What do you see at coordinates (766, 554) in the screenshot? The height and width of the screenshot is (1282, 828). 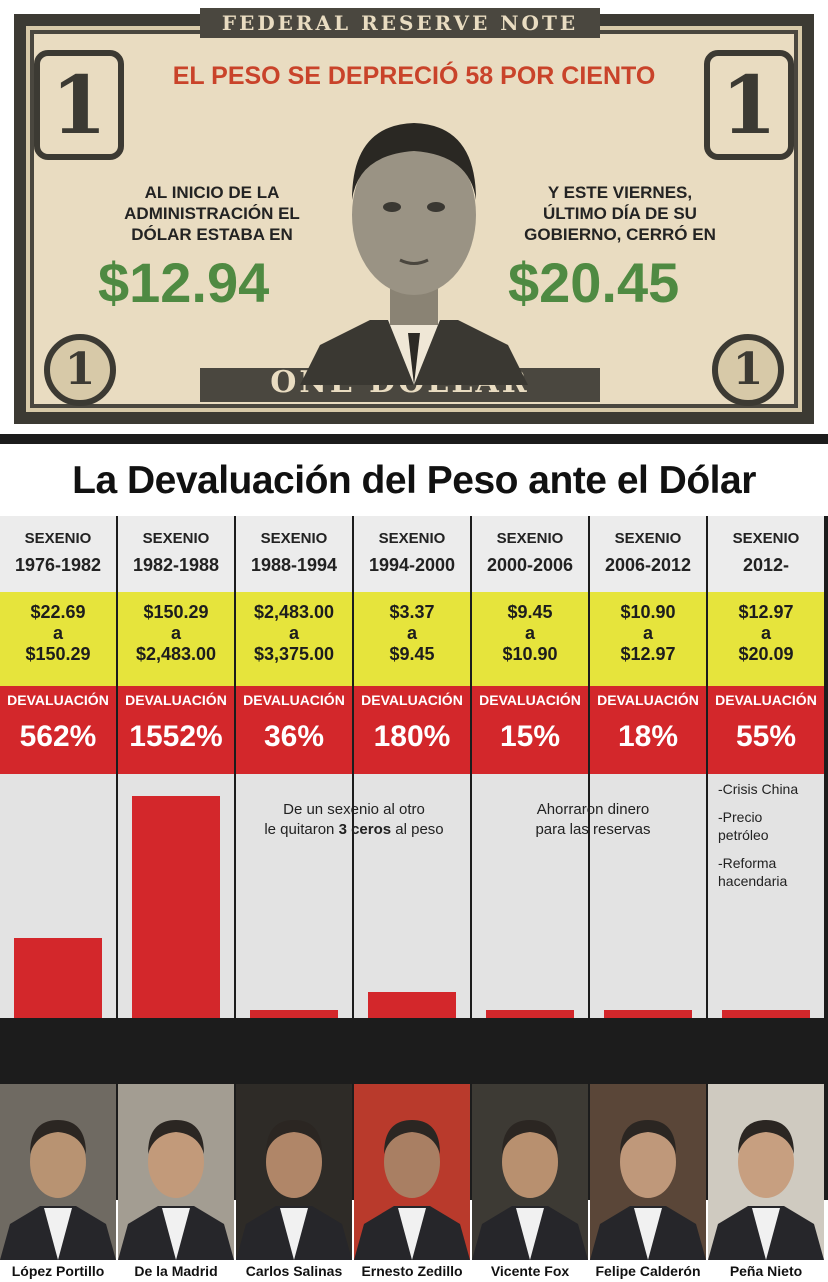 I see `sexenio-header: SEXENIO 2012-` at bounding box center [766, 554].